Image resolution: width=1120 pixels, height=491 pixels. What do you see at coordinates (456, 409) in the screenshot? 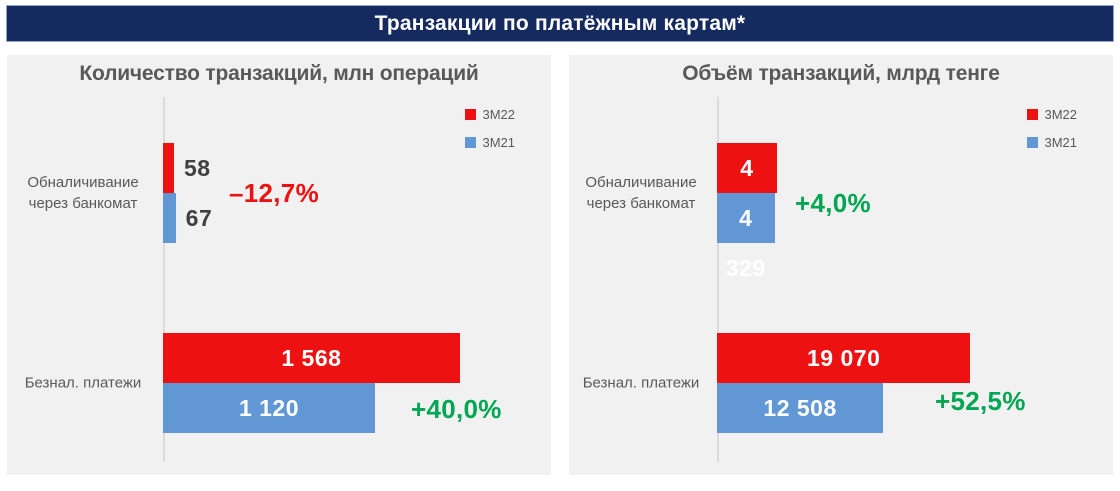
I see `change-label: +40,0%` at bounding box center [456, 409].